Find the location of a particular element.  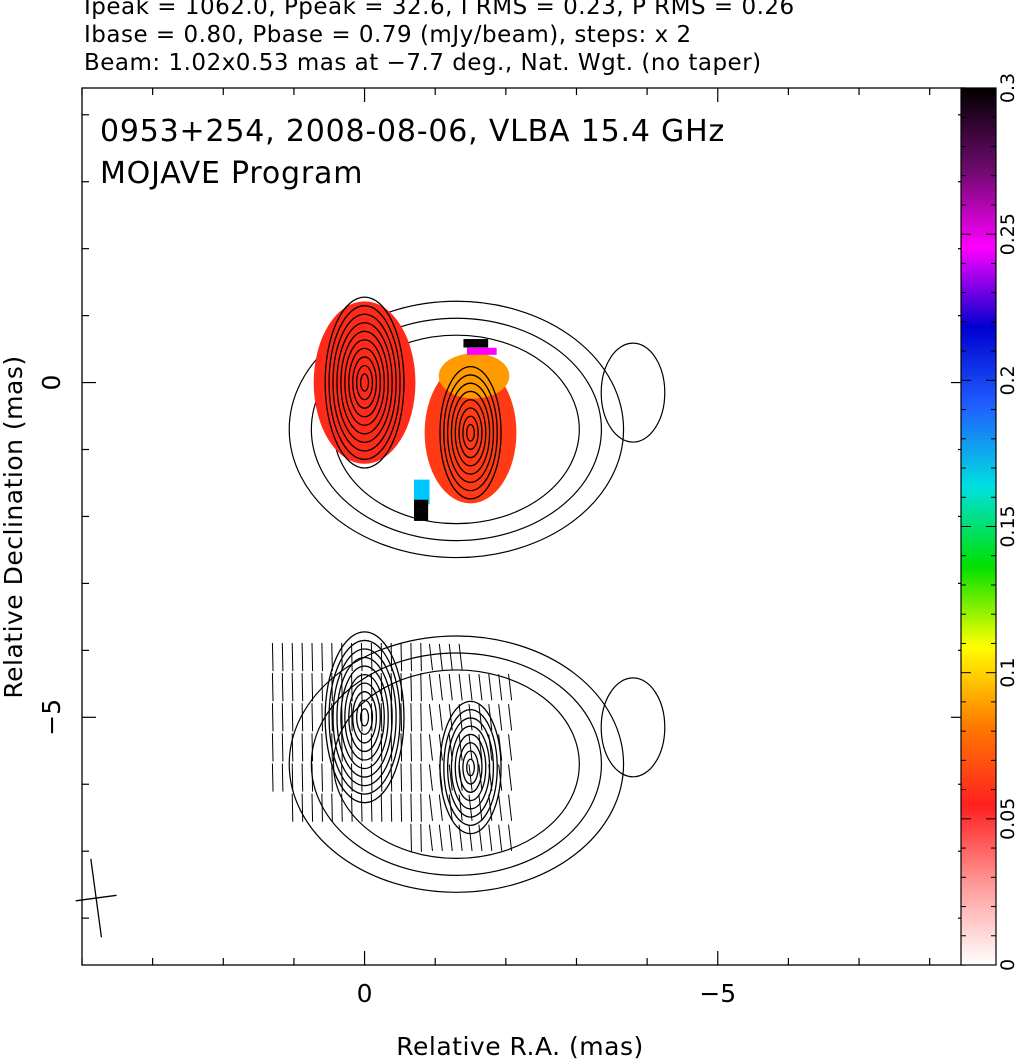

x-axis-label: Relative R.A. (mas) is located at coordinates (519, 1046).